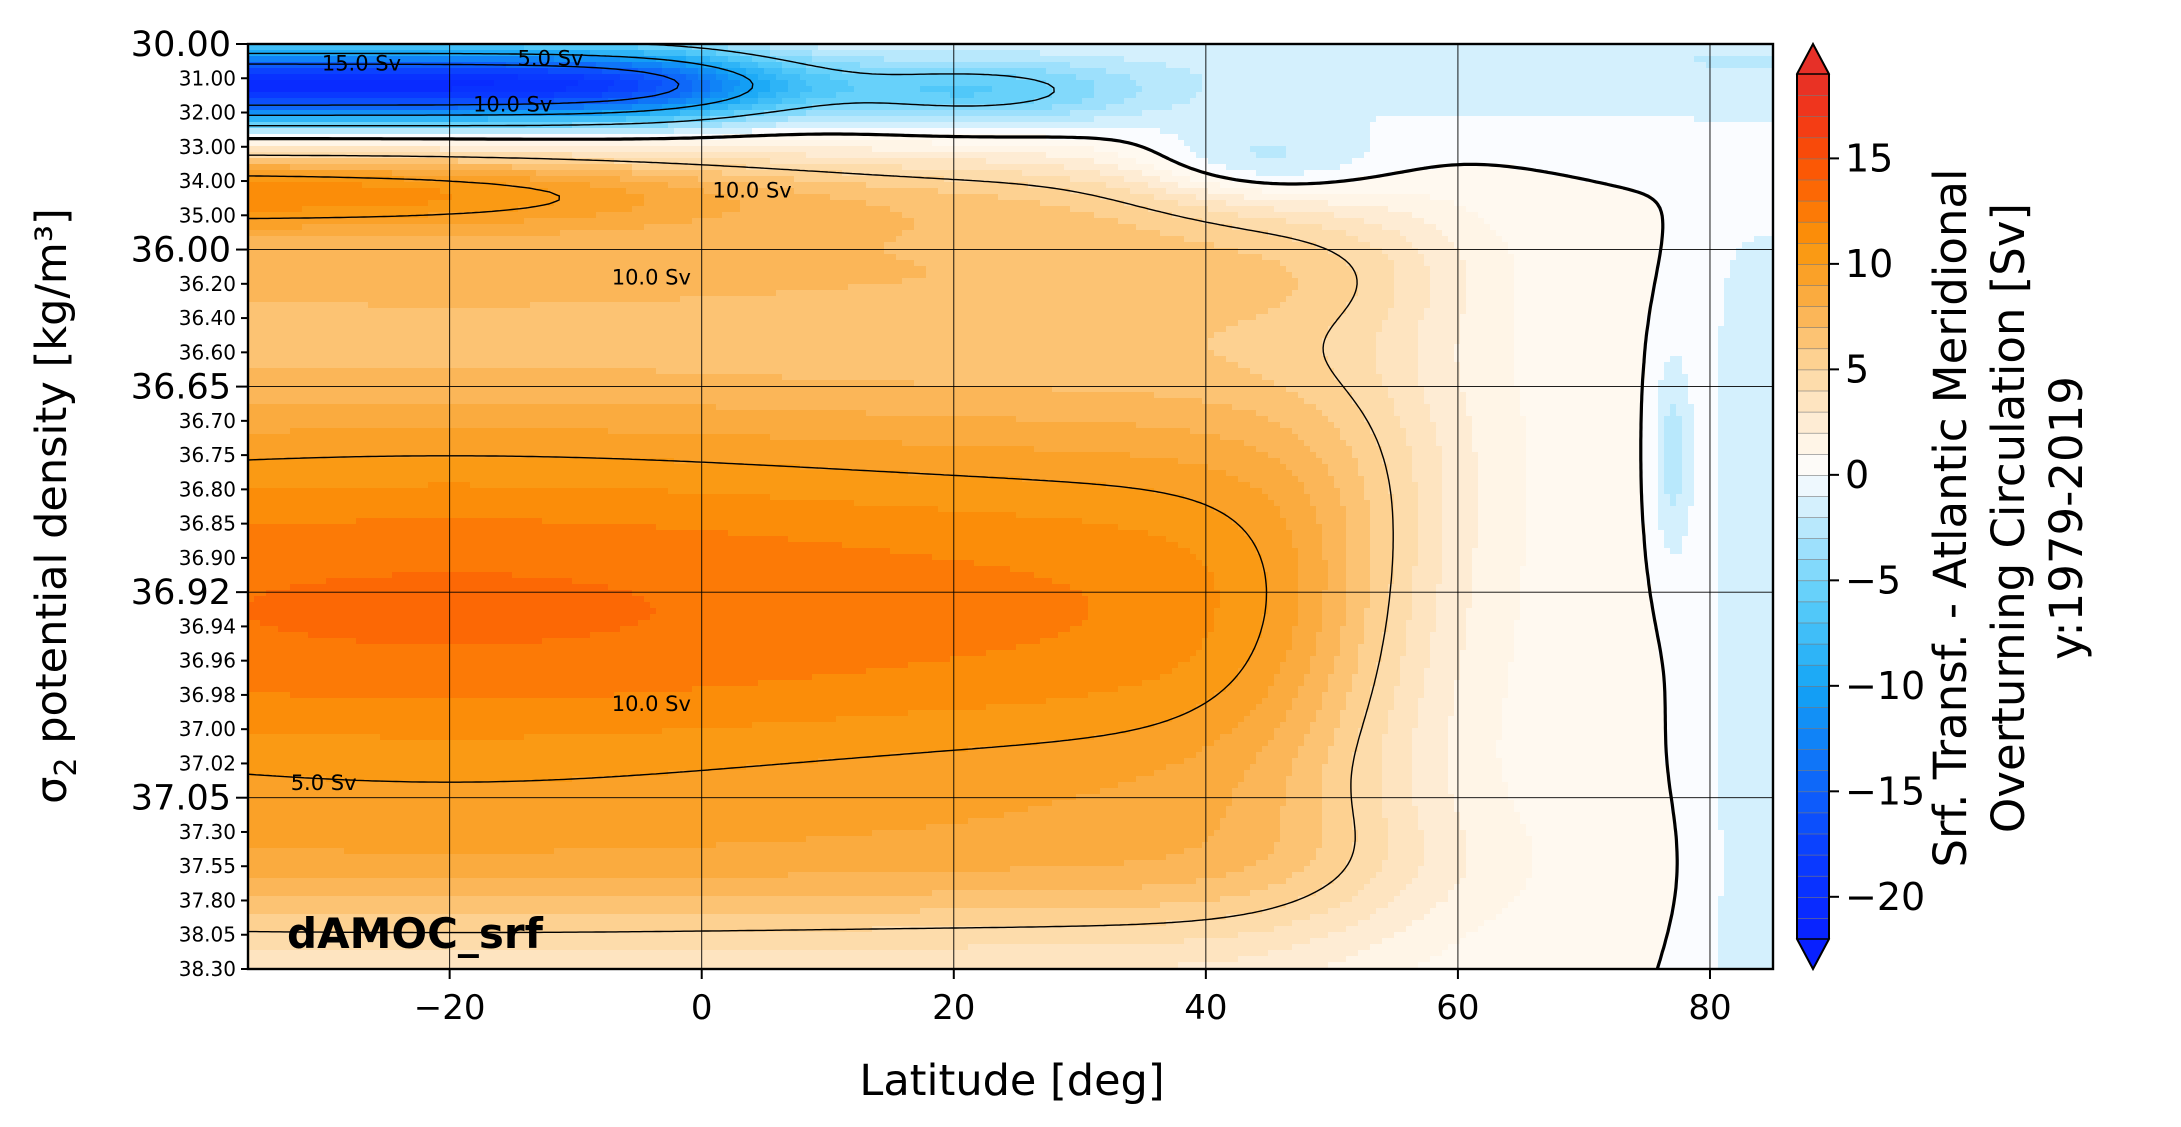 This screenshot has width=2181, height=1127. What do you see at coordinates (1709, 1008) in the screenshot?
I see `x-tick-label-5: 80` at bounding box center [1709, 1008].